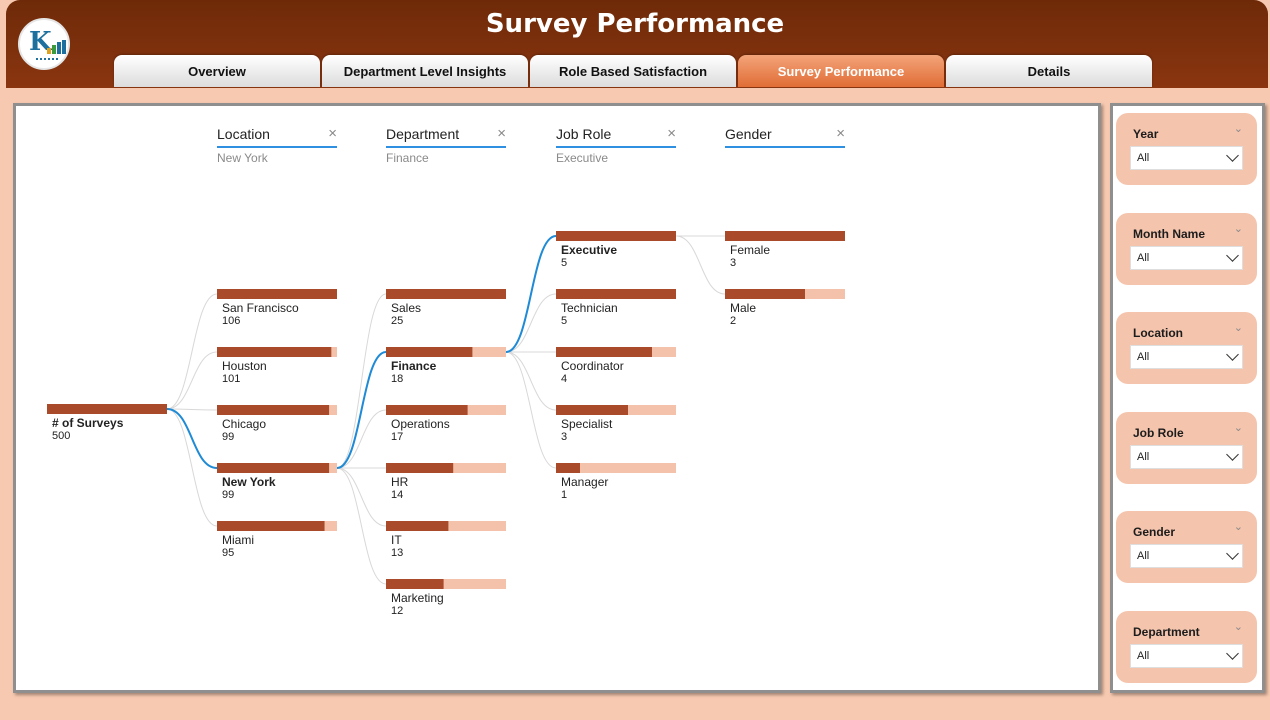 The width and height of the screenshot is (1270, 720). I want to click on location-dropdown: All, so click(1186, 357).